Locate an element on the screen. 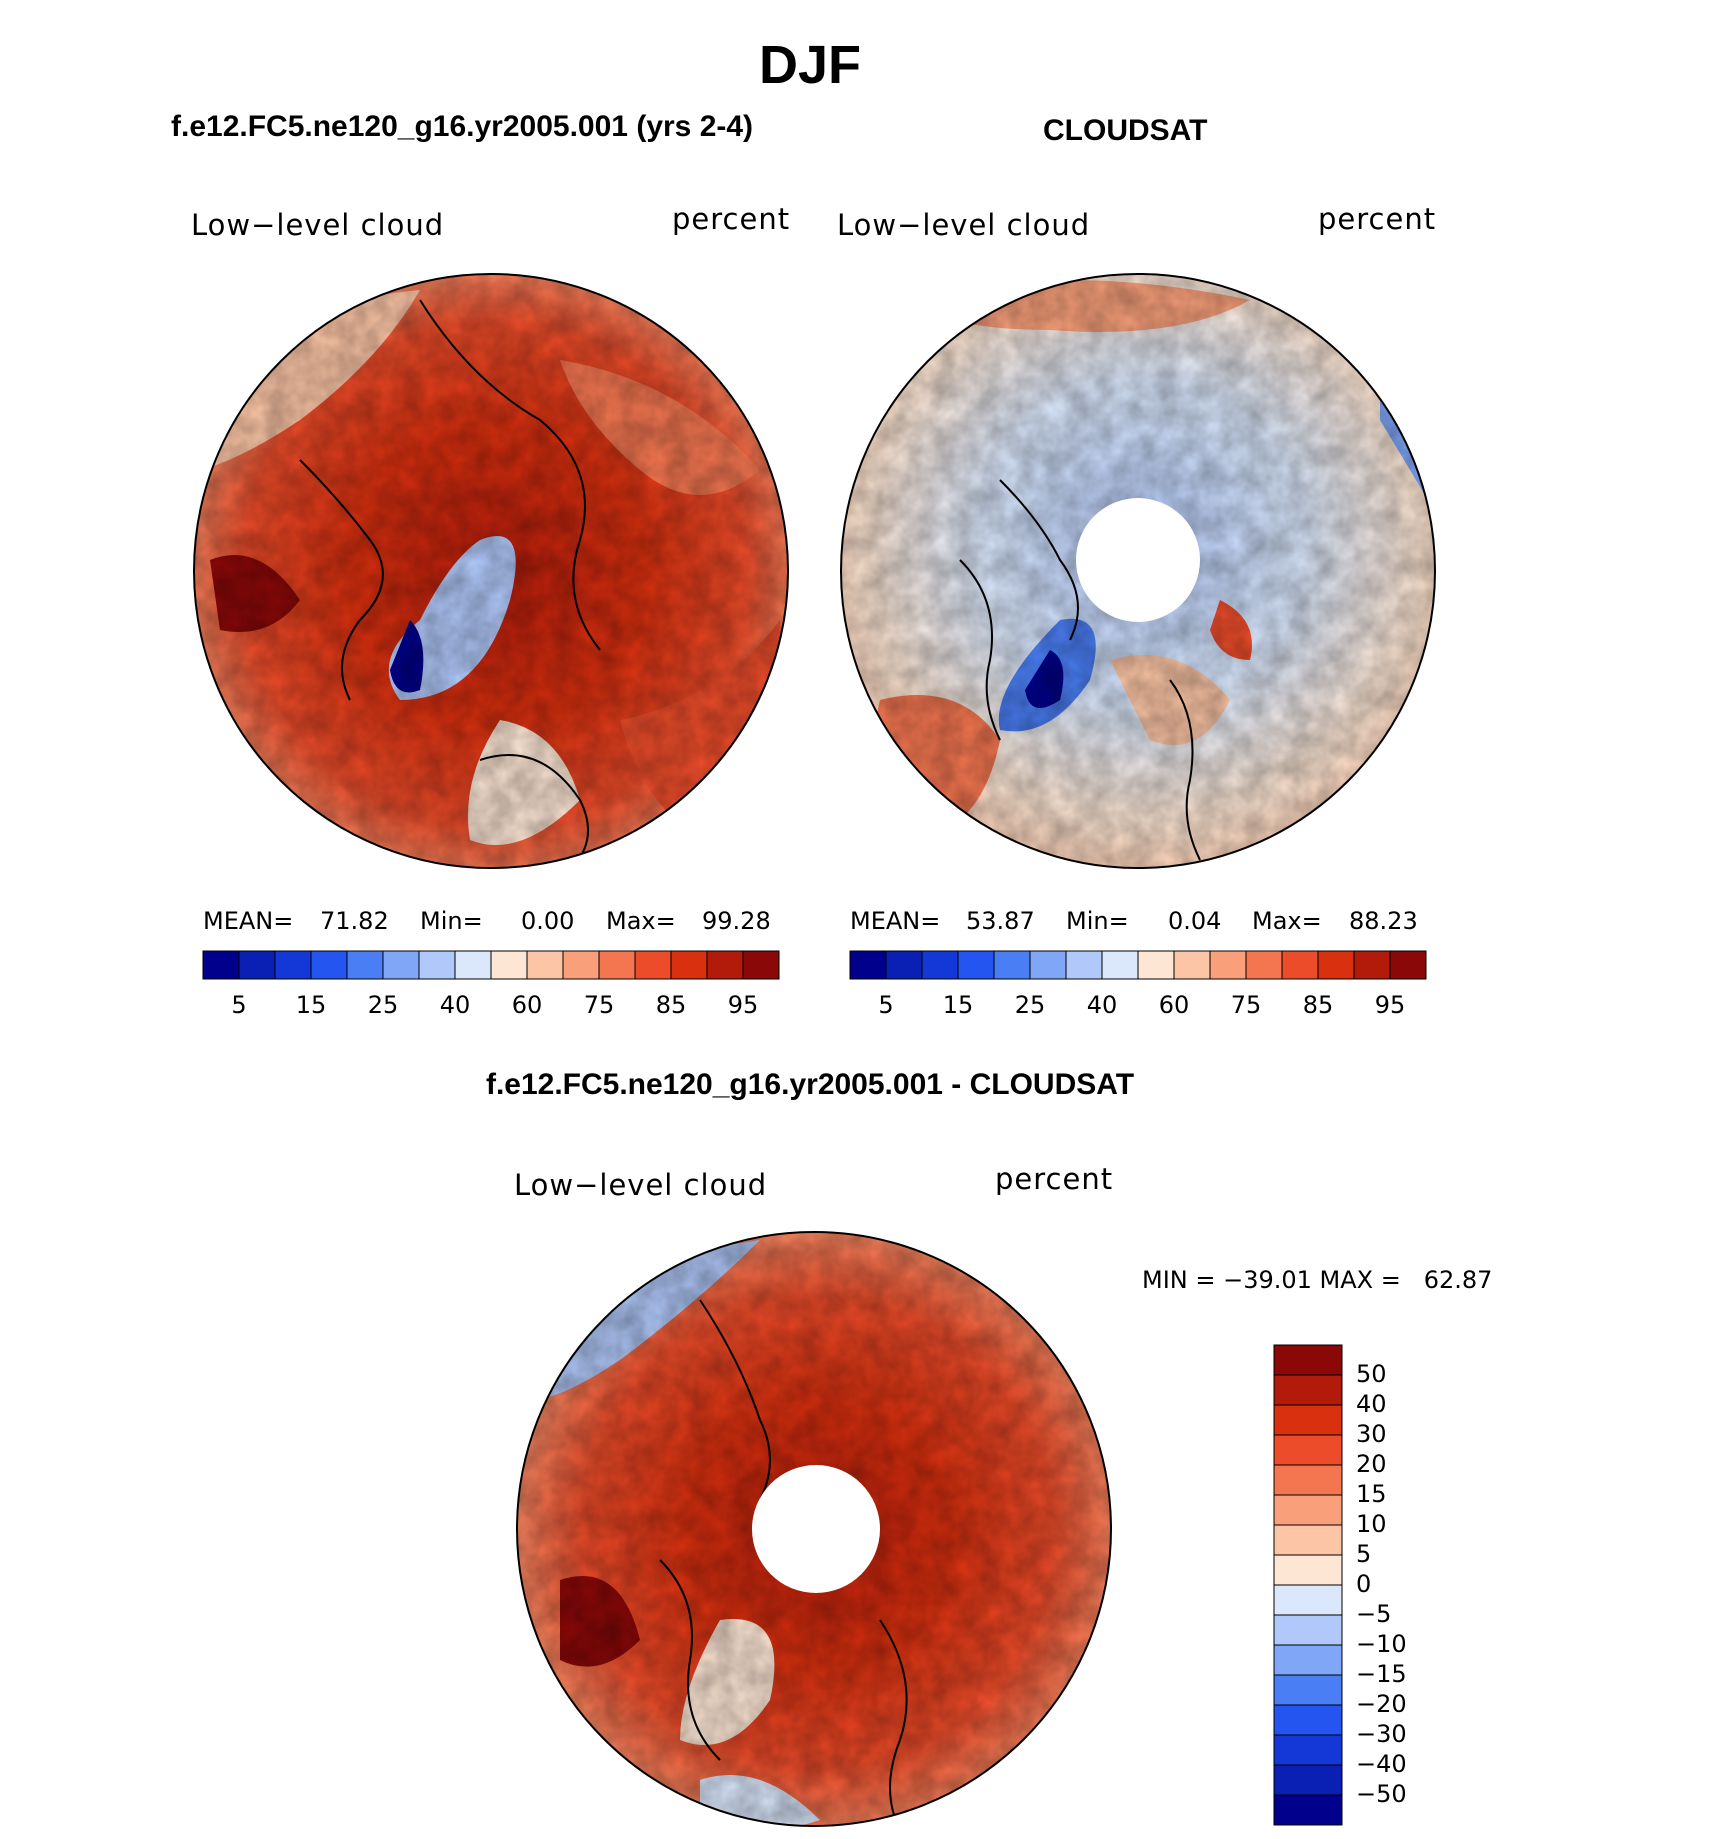  model-mean-label: MEAN= is located at coordinates (248, 921).